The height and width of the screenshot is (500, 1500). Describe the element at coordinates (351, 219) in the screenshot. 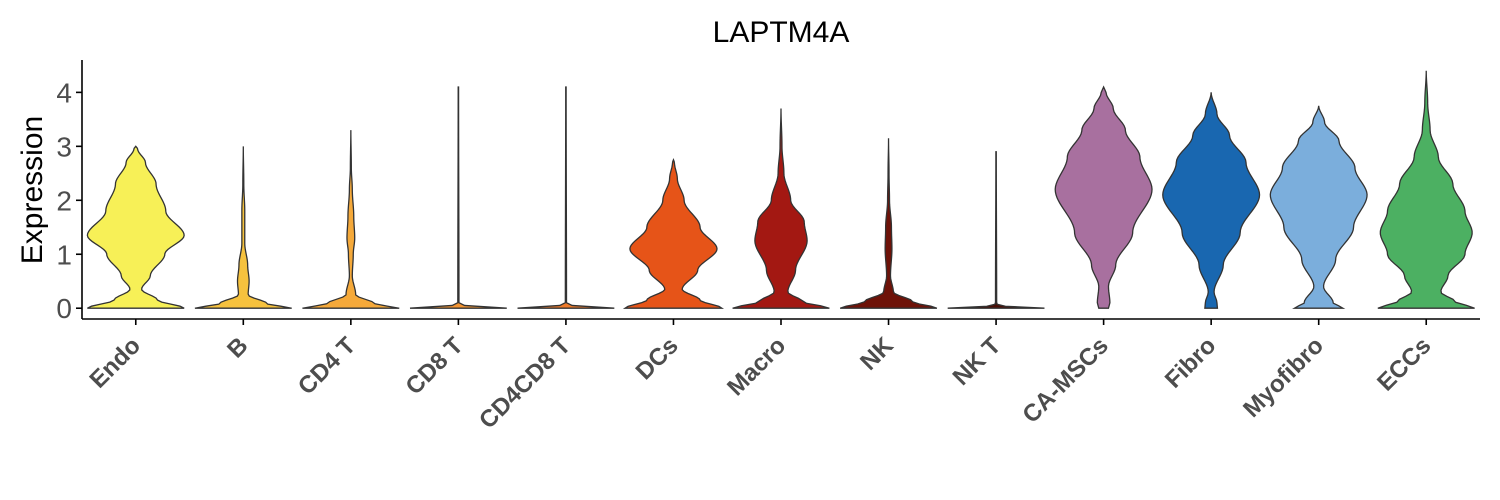

I see `violin-cd4-t` at that location.